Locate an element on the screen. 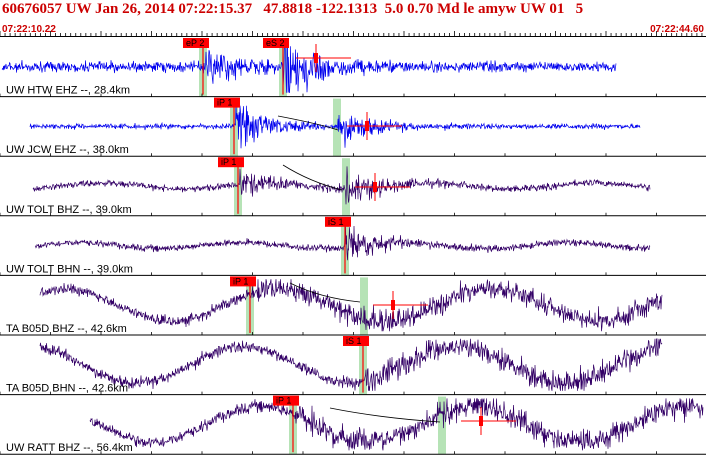 The width and height of the screenshot is (706, 458). pick-label: eS 2 is located at coordinates (275, 43).